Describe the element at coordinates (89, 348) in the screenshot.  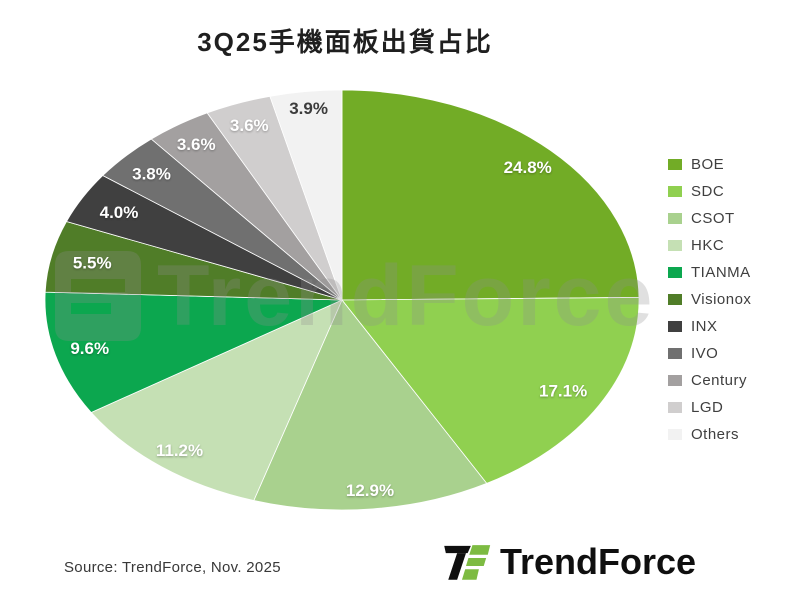
I see `pie-slice-value-label-tianma: 9.6%` at that location.